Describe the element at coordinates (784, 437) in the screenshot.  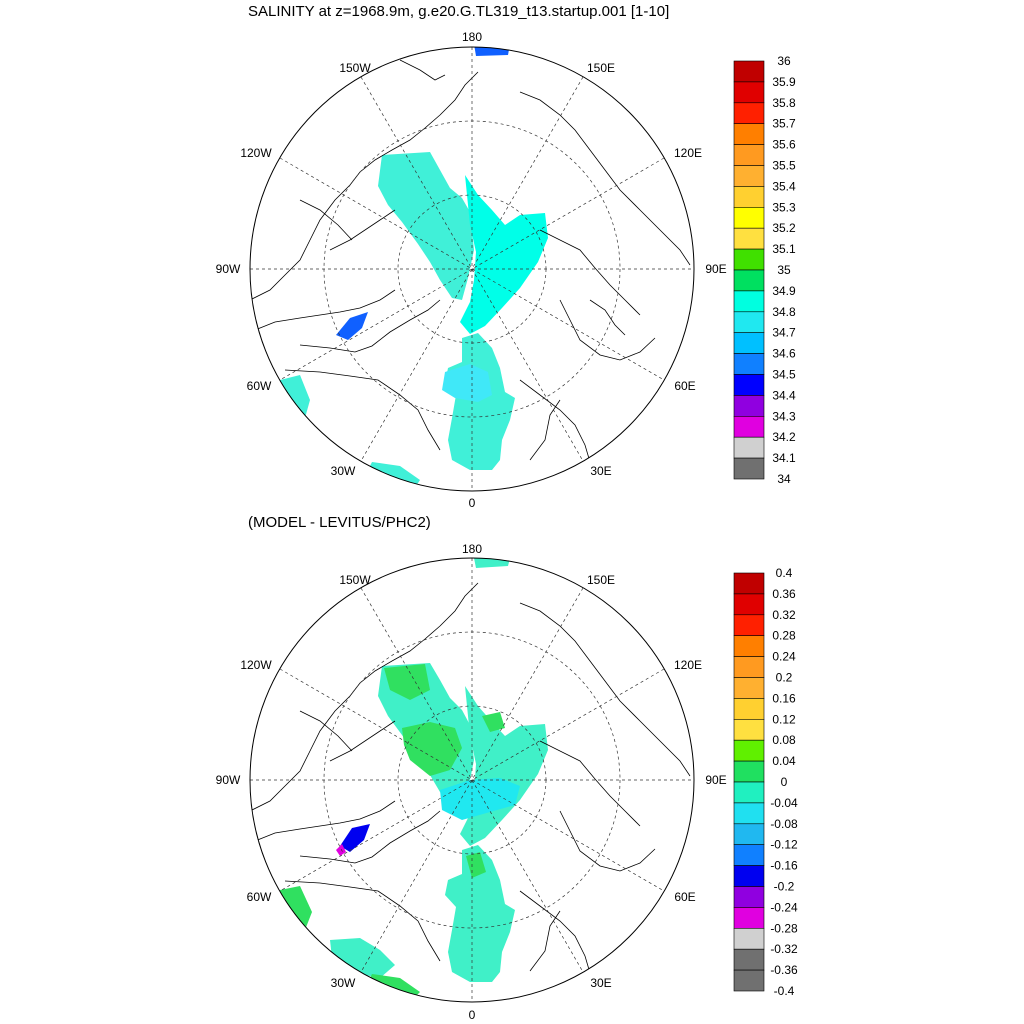
I see `colorbar-label: 34.2` at that location.